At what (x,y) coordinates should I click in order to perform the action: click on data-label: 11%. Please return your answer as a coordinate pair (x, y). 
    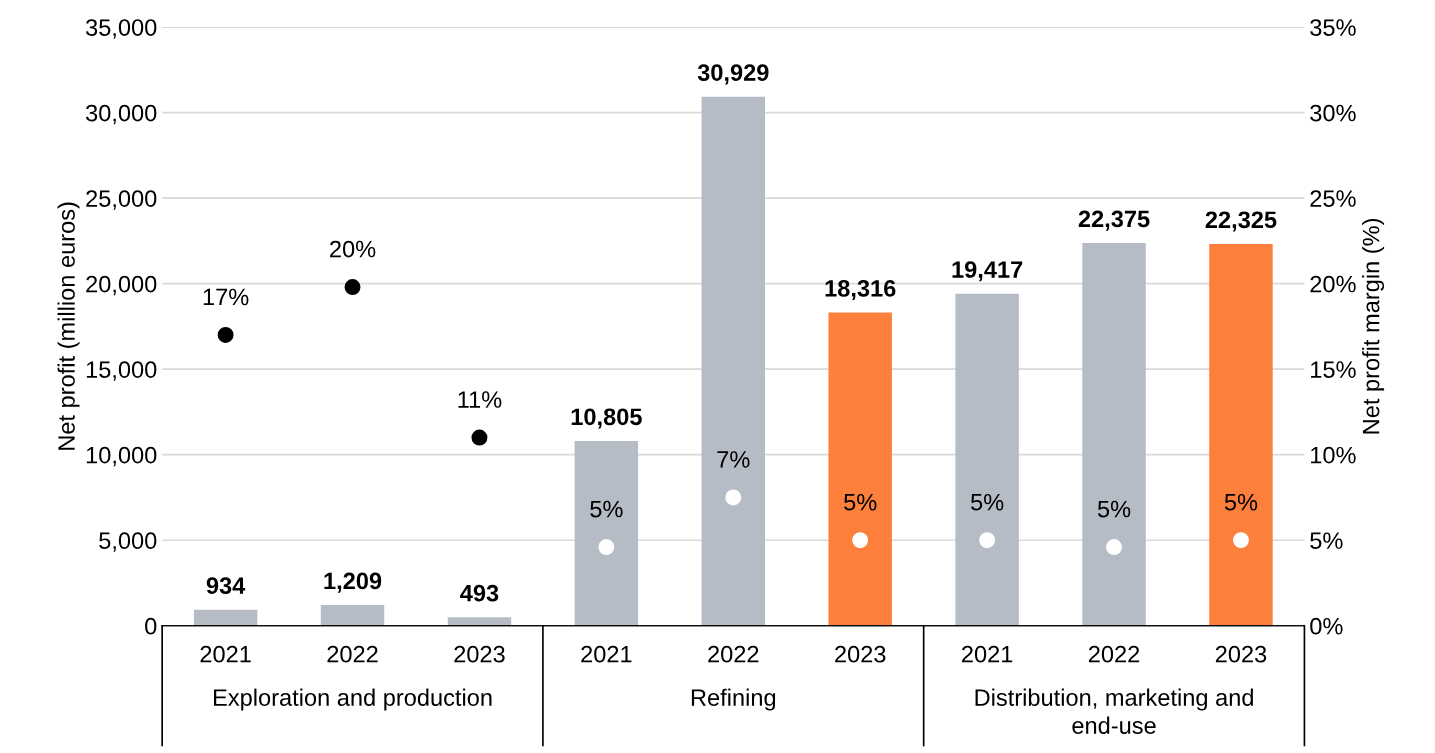
    Looking at the image, I should click on (480, 399).